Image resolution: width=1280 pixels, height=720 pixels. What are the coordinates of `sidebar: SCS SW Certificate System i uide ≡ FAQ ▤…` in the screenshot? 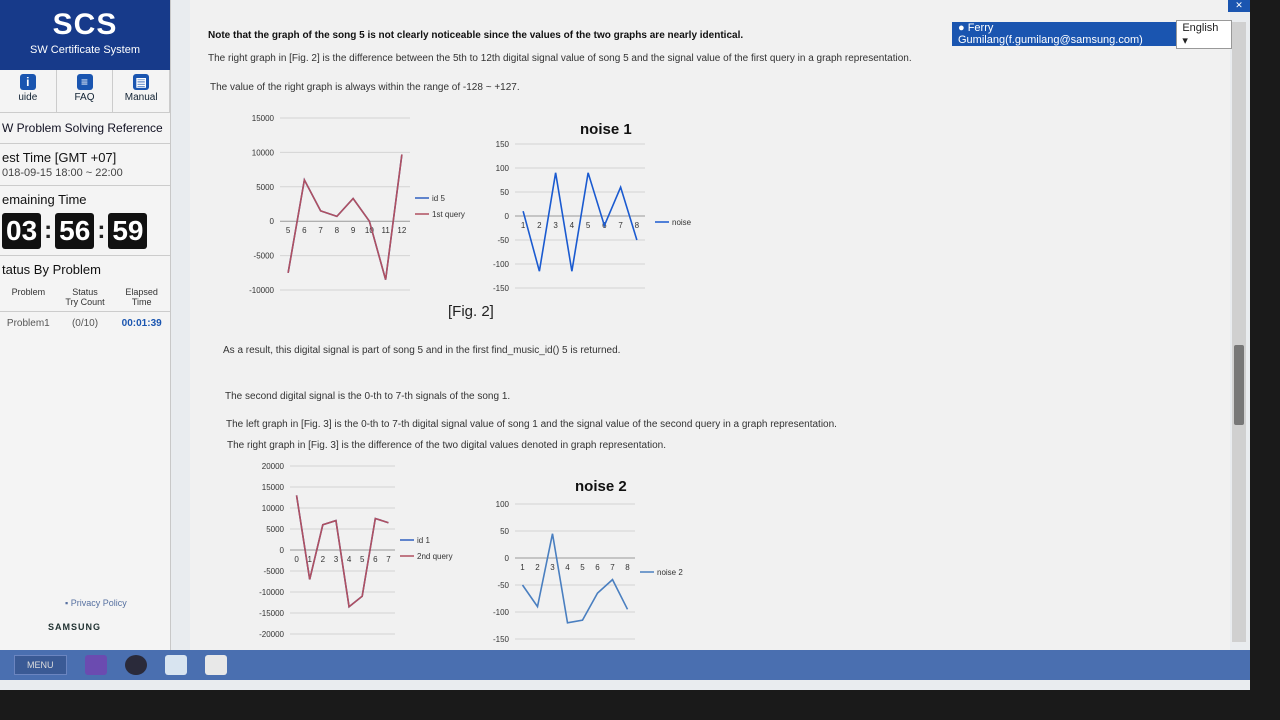 It's located at (85, 325).